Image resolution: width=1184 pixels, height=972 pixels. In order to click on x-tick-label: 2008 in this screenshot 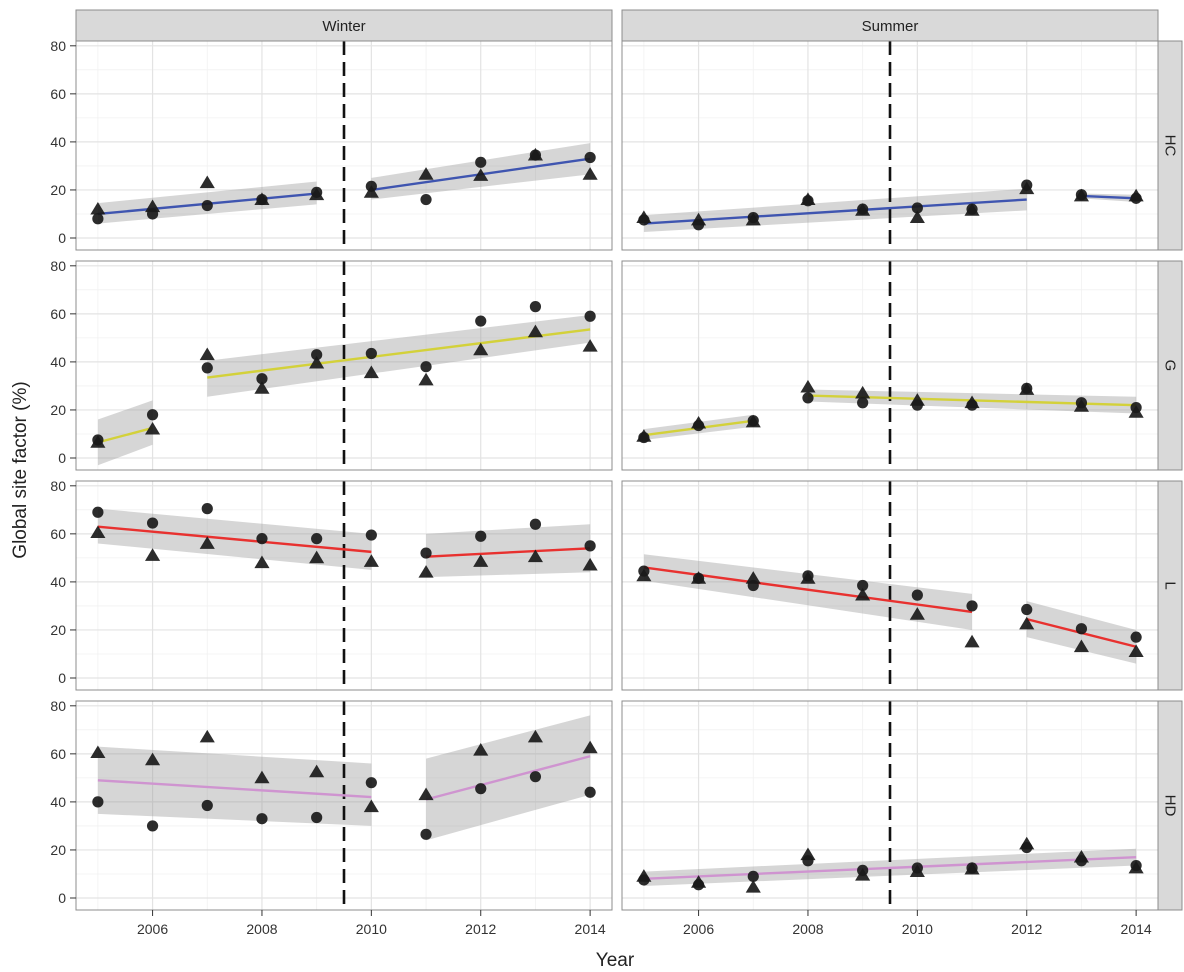, I will do `click(261, 929)`.